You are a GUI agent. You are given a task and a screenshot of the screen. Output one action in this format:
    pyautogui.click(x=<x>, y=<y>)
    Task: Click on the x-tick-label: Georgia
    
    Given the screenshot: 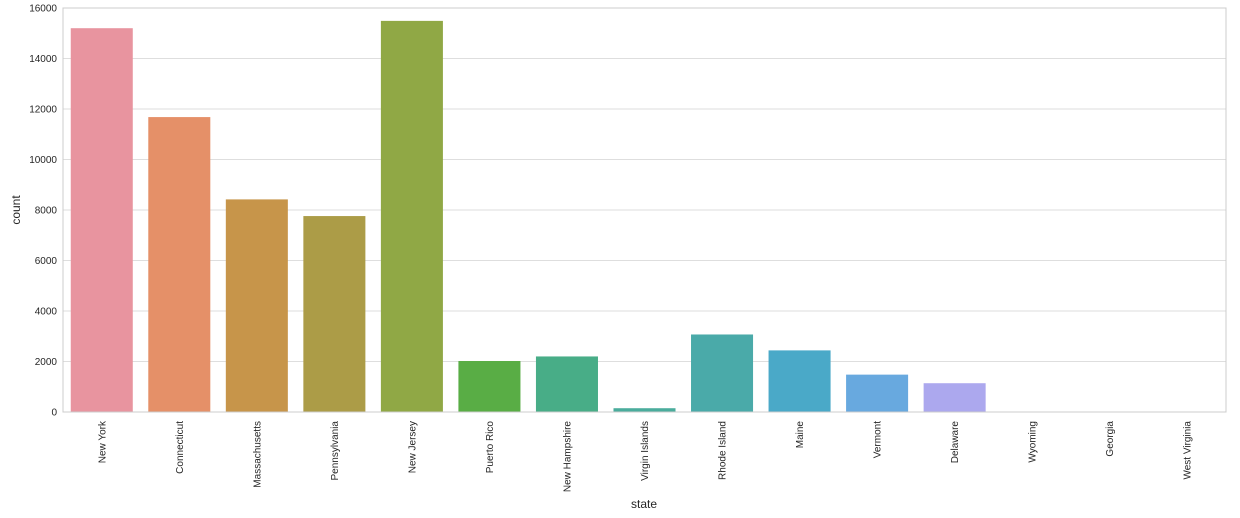 What is the action you would take?
    pyautogui.click(x=1110, y=439)
    